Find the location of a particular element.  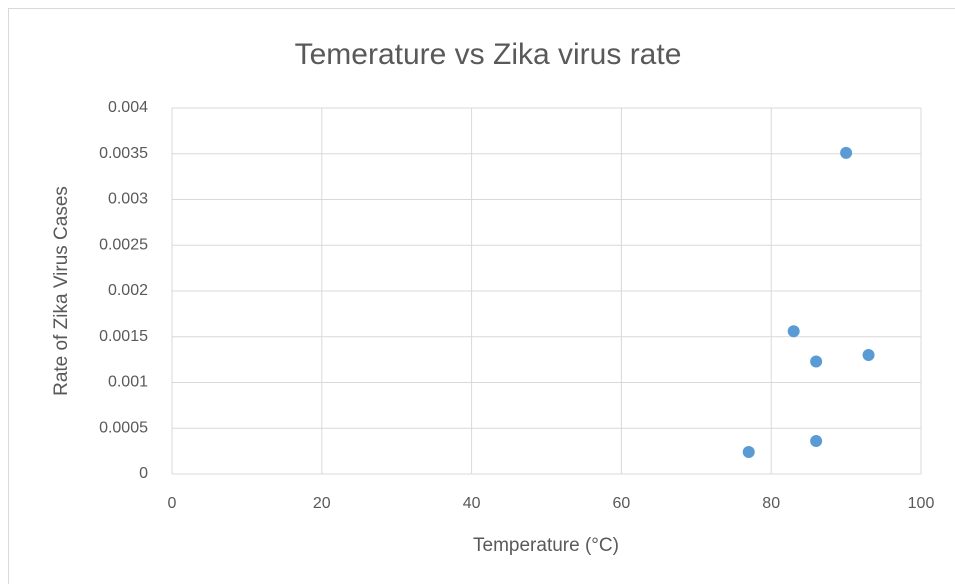

x-tick-label: 60 is located at coordinates (622, 503).